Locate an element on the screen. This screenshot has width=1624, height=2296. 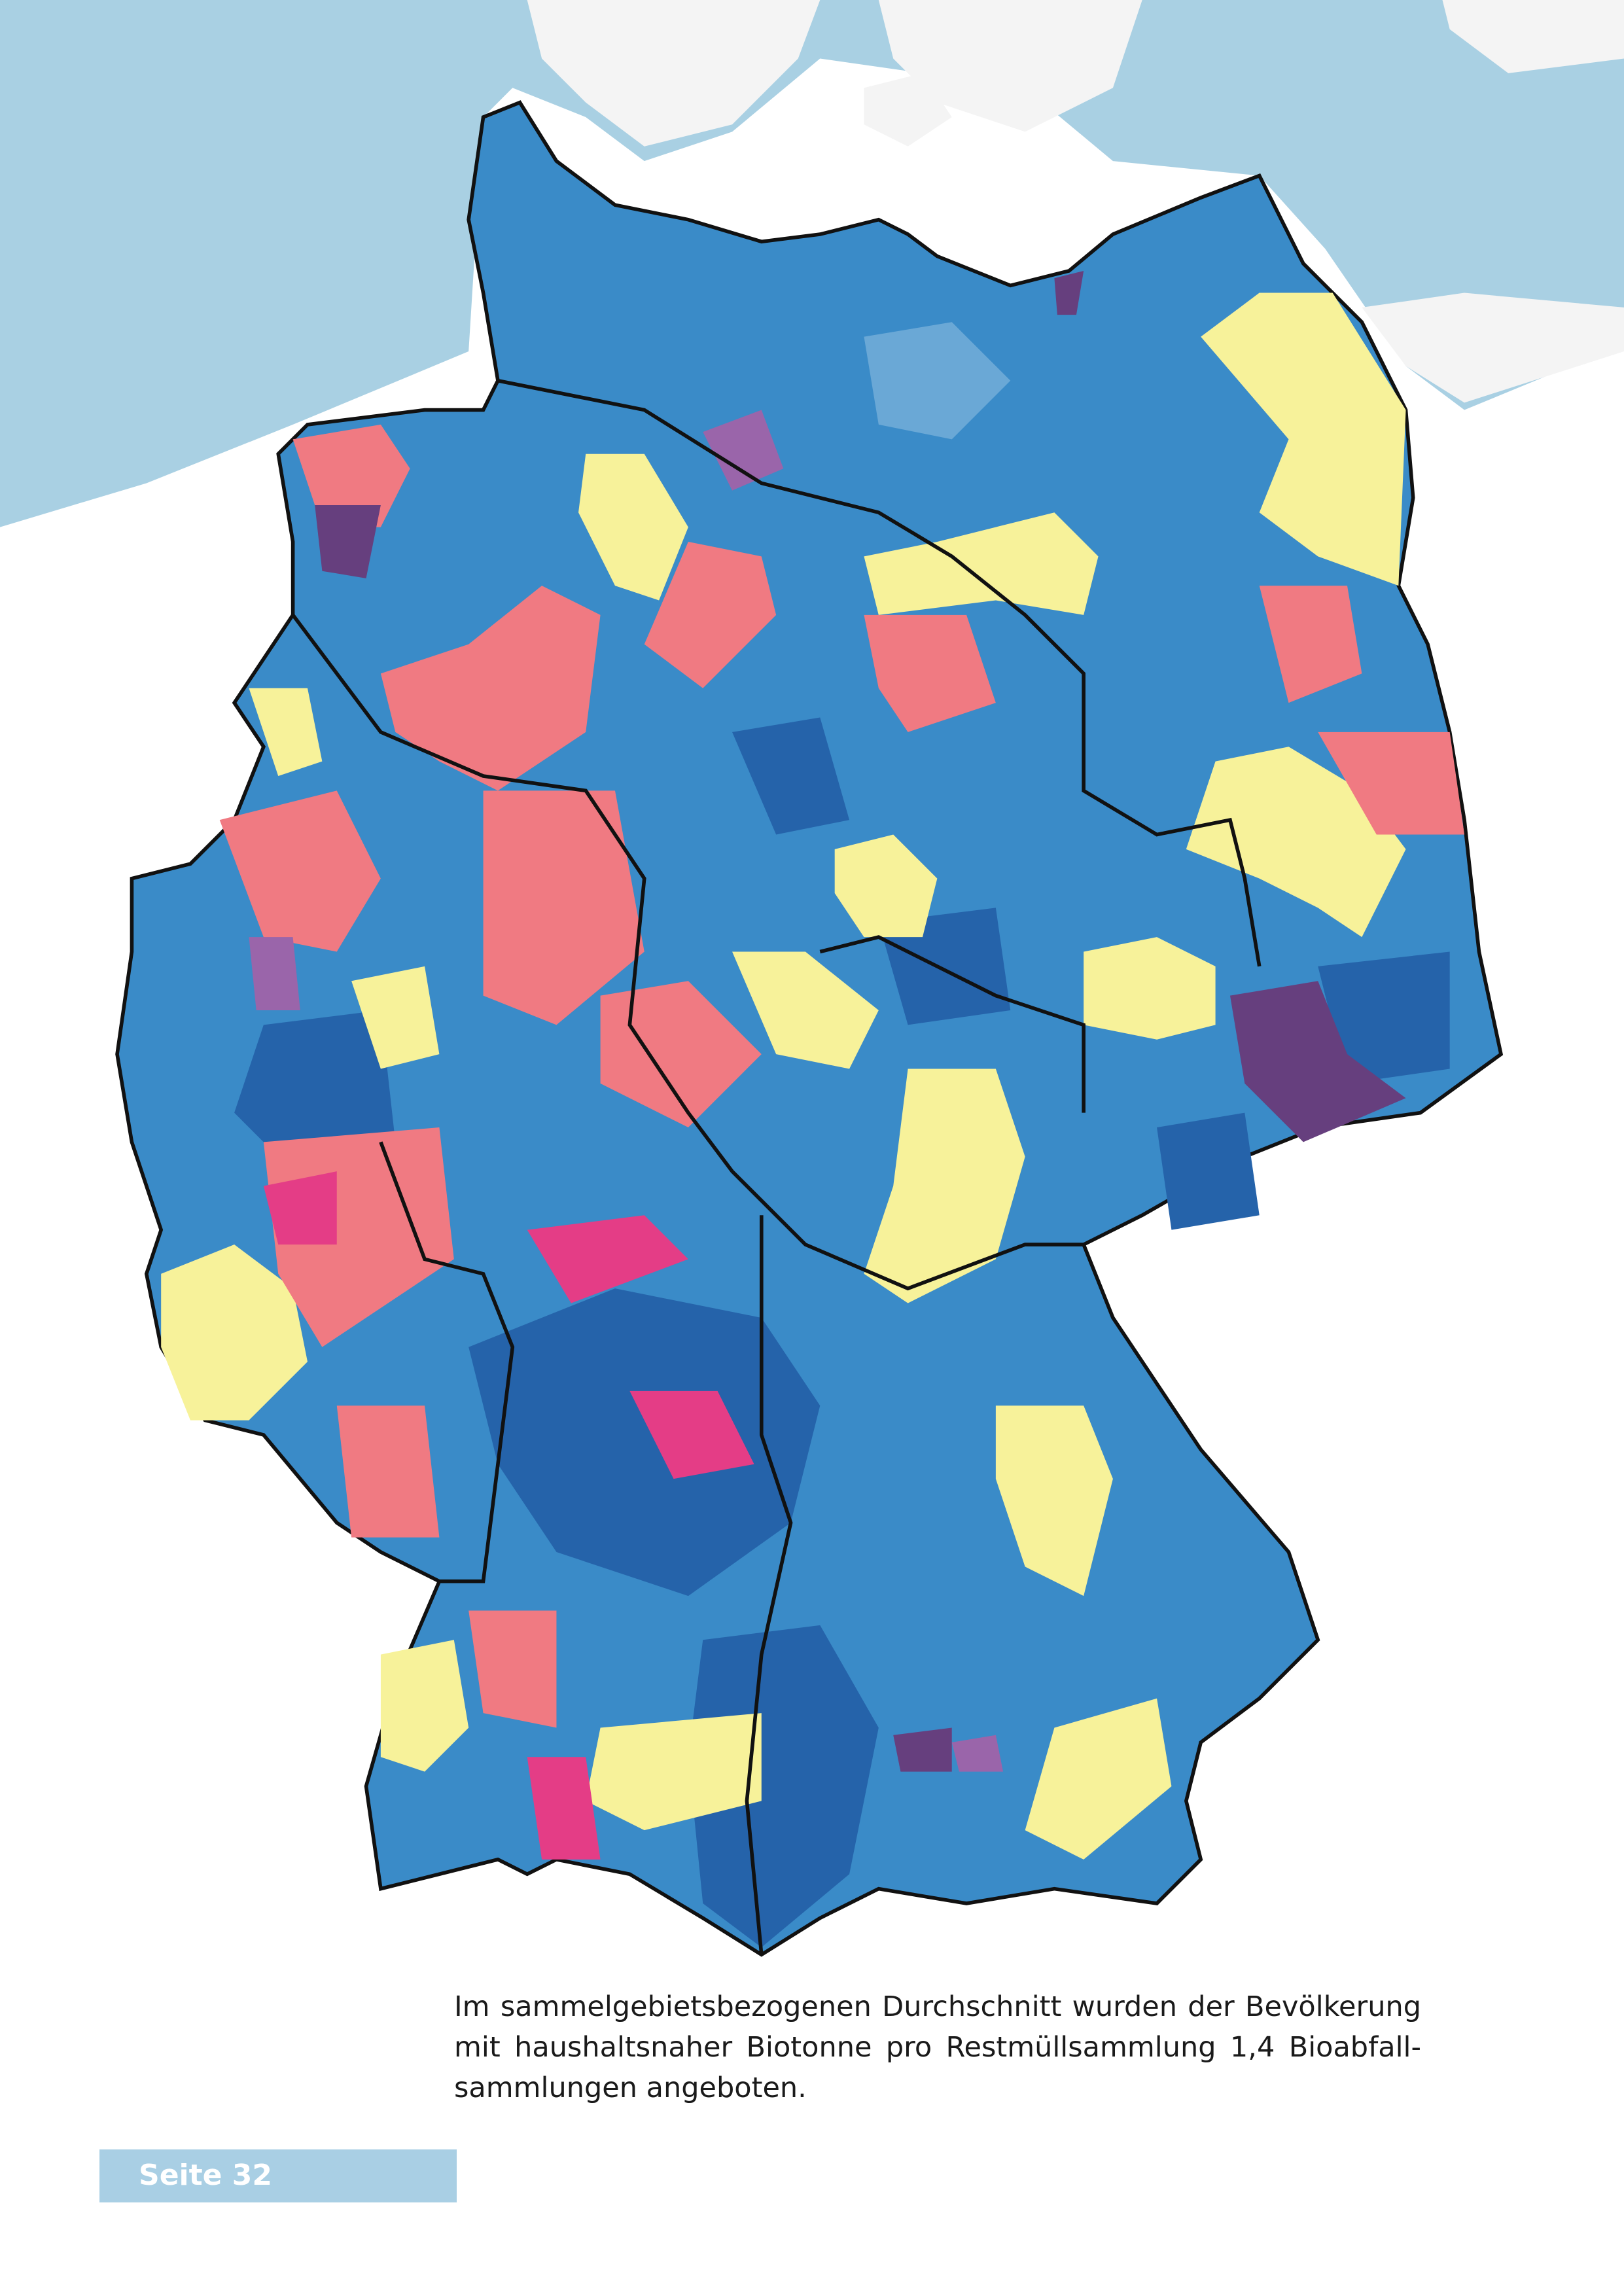
neighbour-land is located at coordinates (1075, 201).